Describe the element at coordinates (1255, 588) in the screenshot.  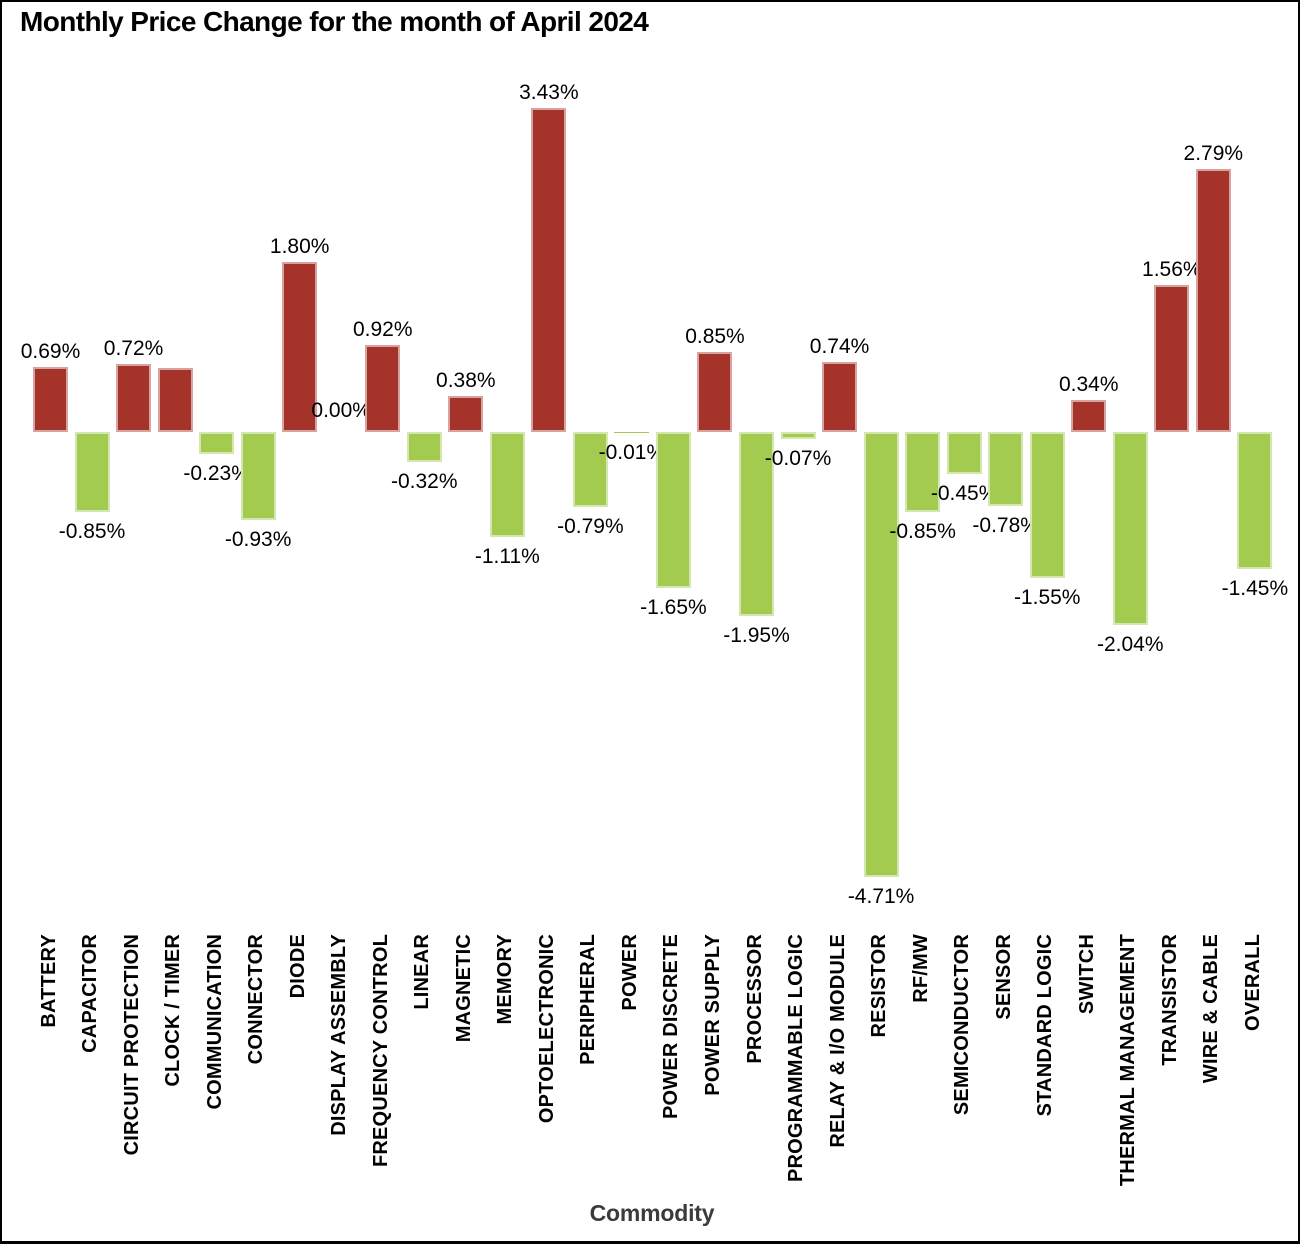
I see `value-label-overall: -1.45%` at that location.